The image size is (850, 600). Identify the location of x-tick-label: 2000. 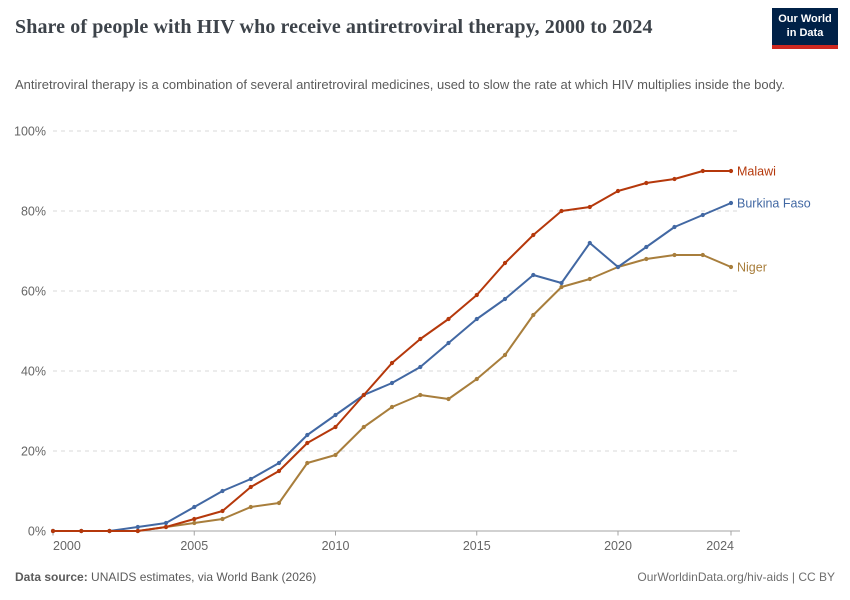
(67, 546).